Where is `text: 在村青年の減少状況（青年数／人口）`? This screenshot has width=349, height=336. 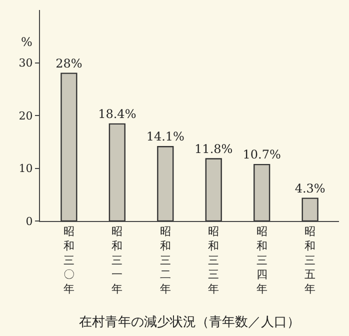 text: 在村青年の減少状況（青年数／人口） is located at coordinates (189, 322).